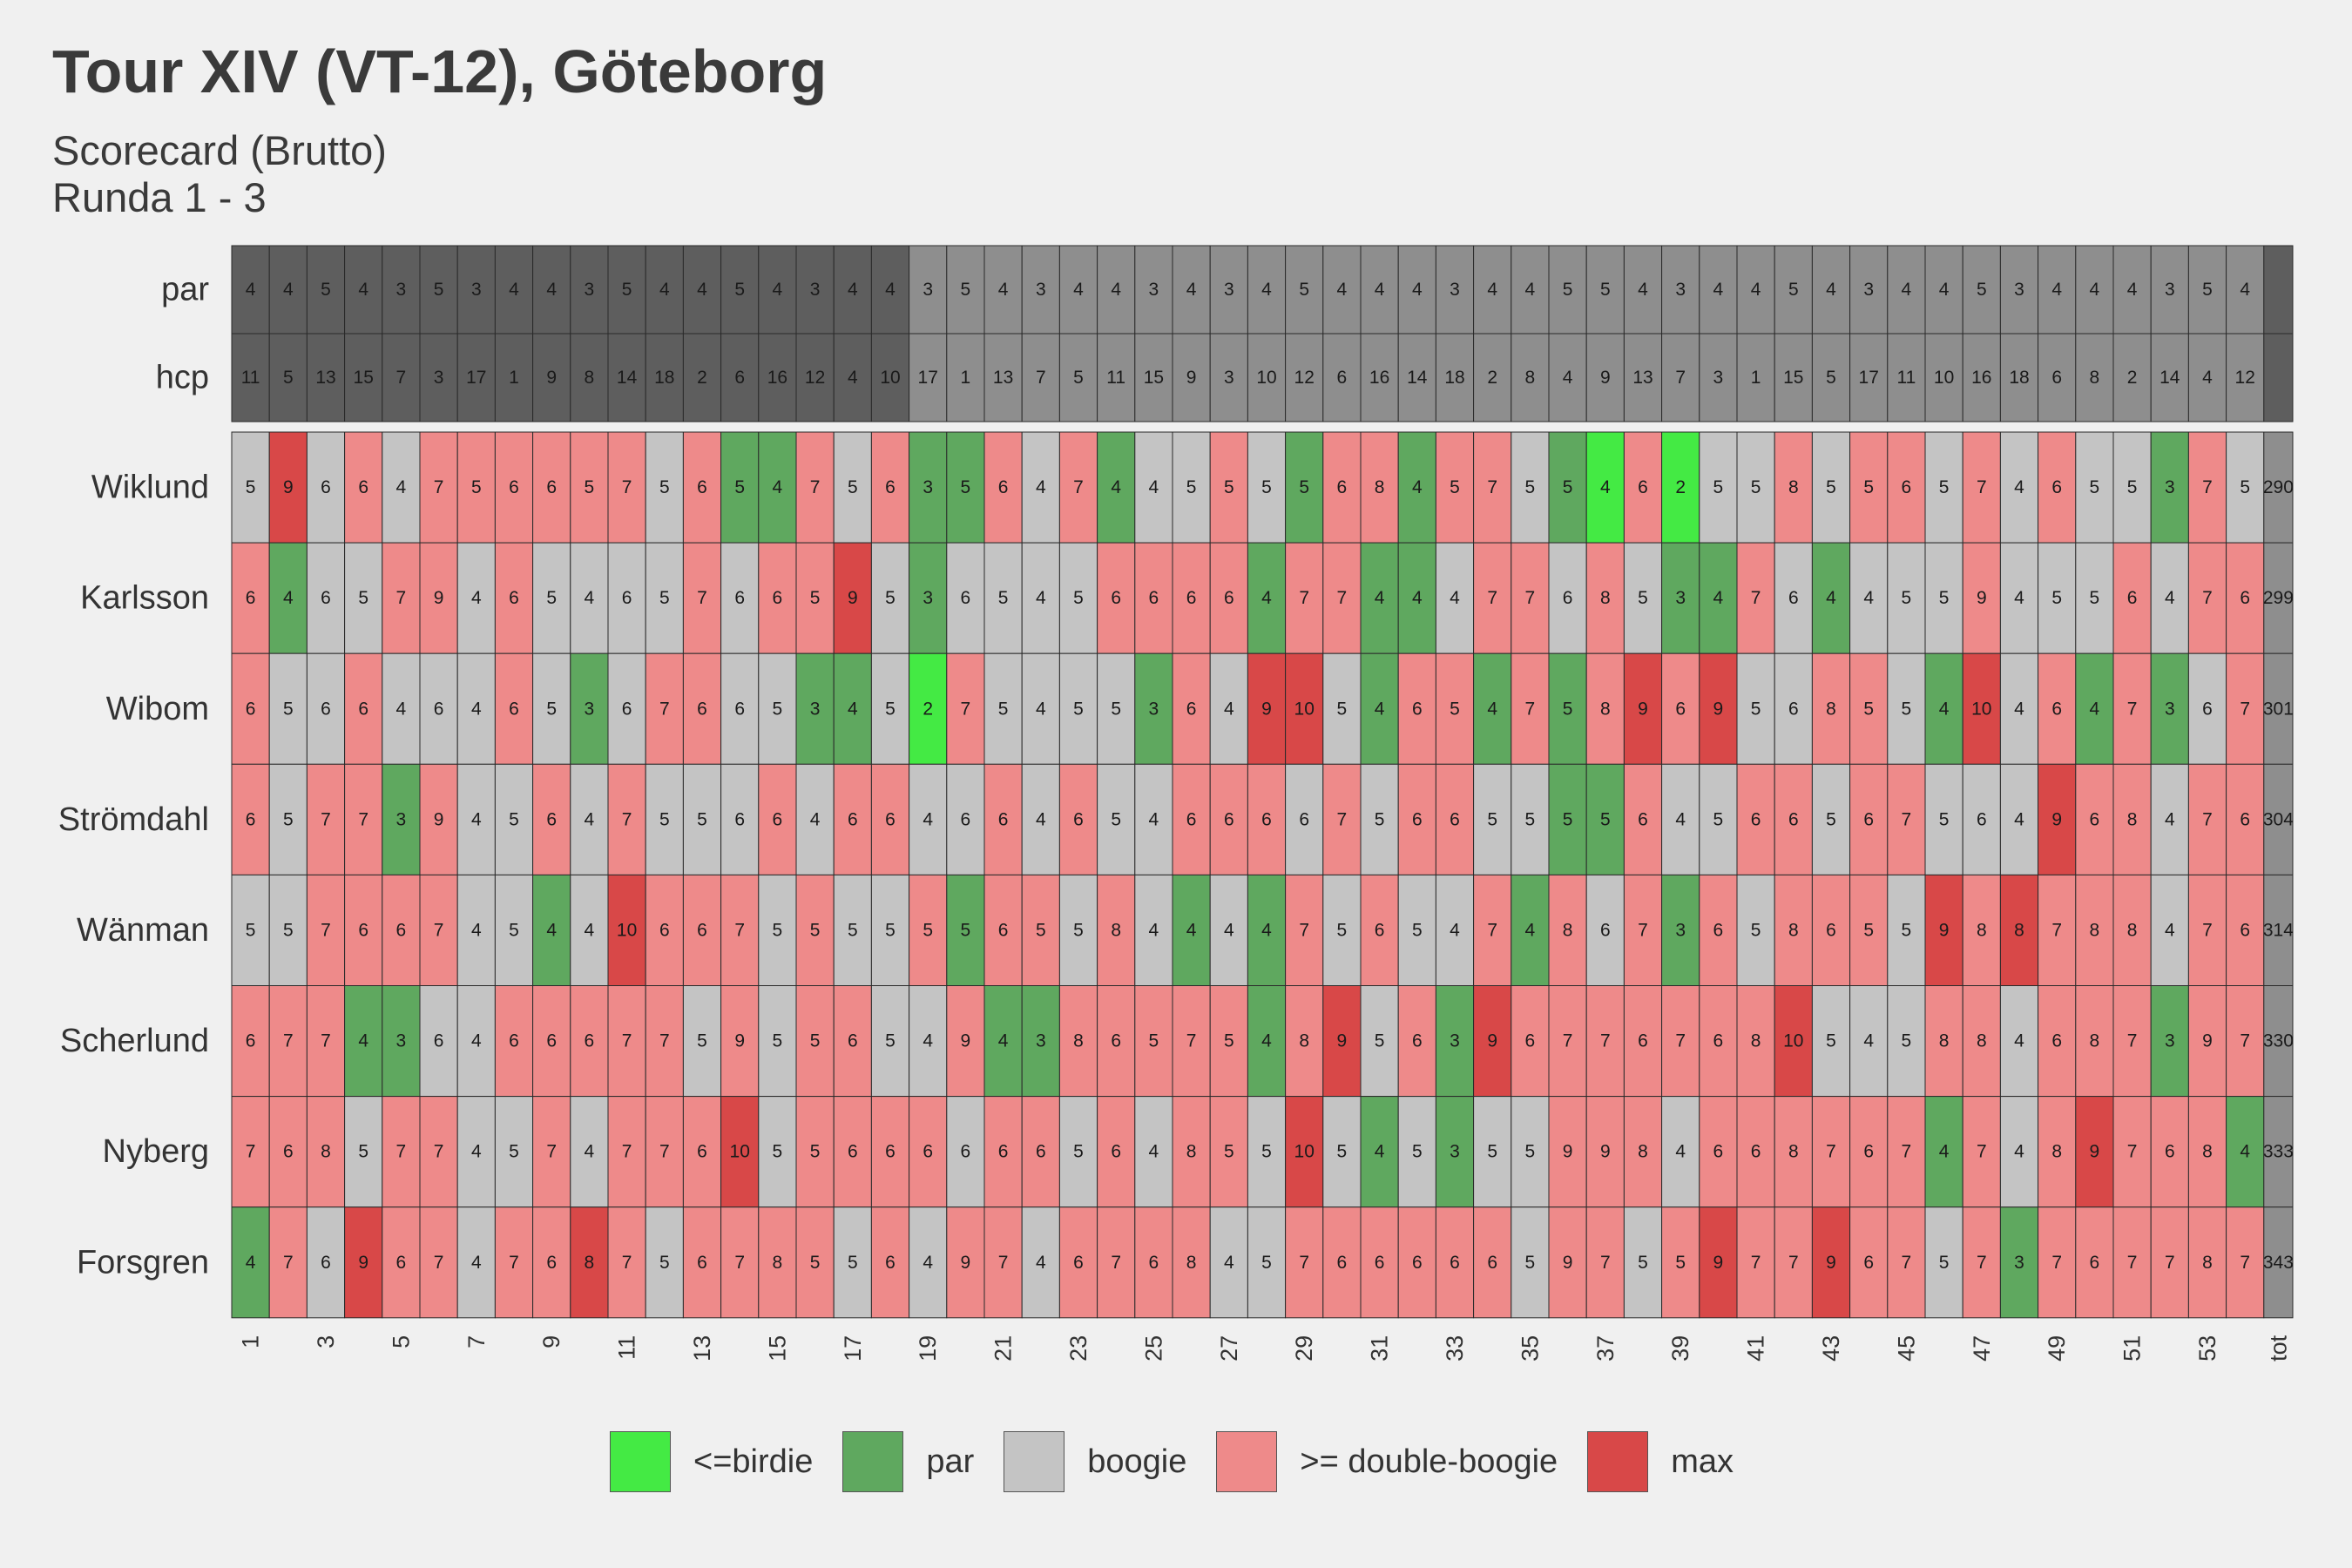 This screenshot has width=2352, height=1568. Describe the element at coordinates (185, 290) in the screenshot. I see `header-label-par: par` at that location.